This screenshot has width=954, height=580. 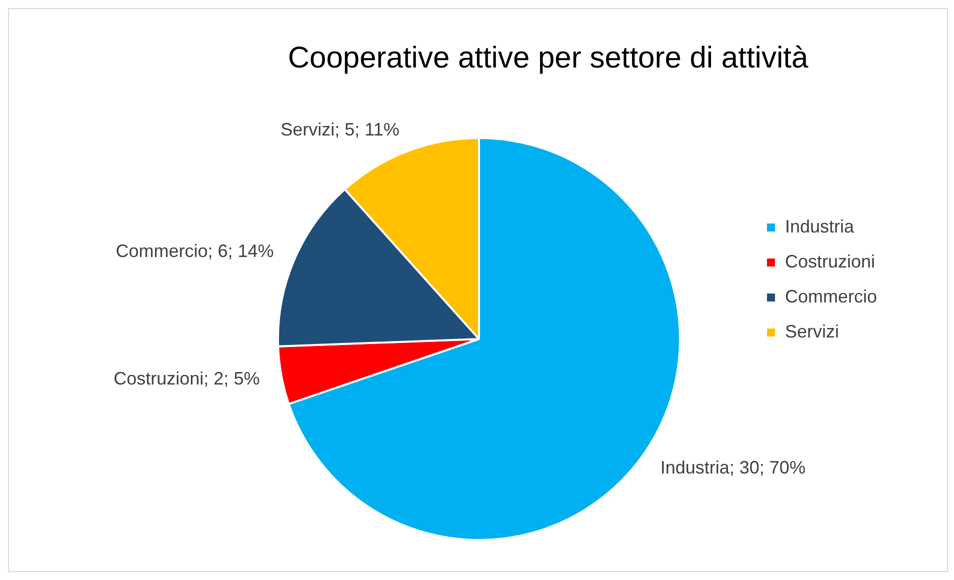 I want to click on legend-label: Servizi, so click(x=812, y=331).